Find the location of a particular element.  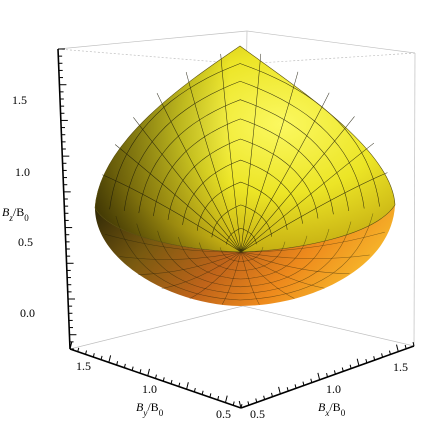

z-axis-label: Bz/B0 is located at coordinates (15, 214).